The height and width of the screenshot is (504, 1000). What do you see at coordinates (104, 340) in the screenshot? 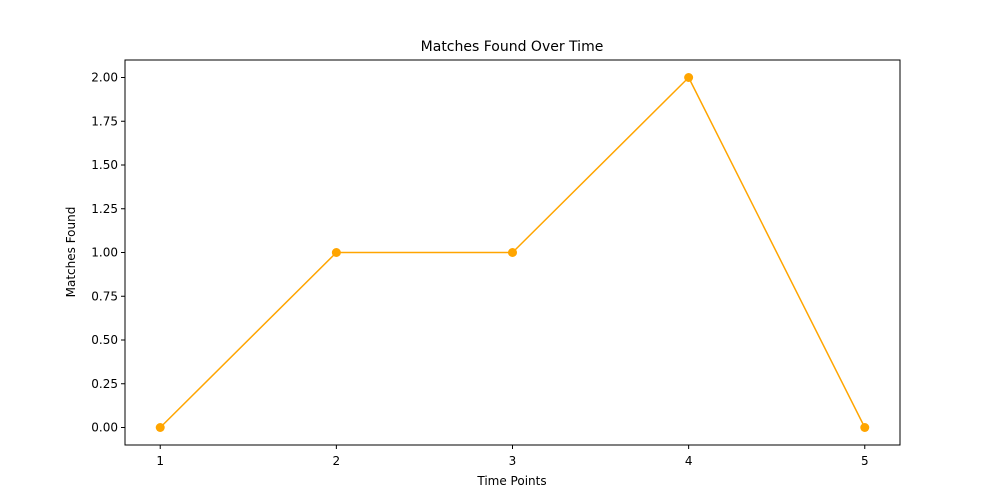
I see `y-tick-label: 0.50` at bounding box center [104, 340].